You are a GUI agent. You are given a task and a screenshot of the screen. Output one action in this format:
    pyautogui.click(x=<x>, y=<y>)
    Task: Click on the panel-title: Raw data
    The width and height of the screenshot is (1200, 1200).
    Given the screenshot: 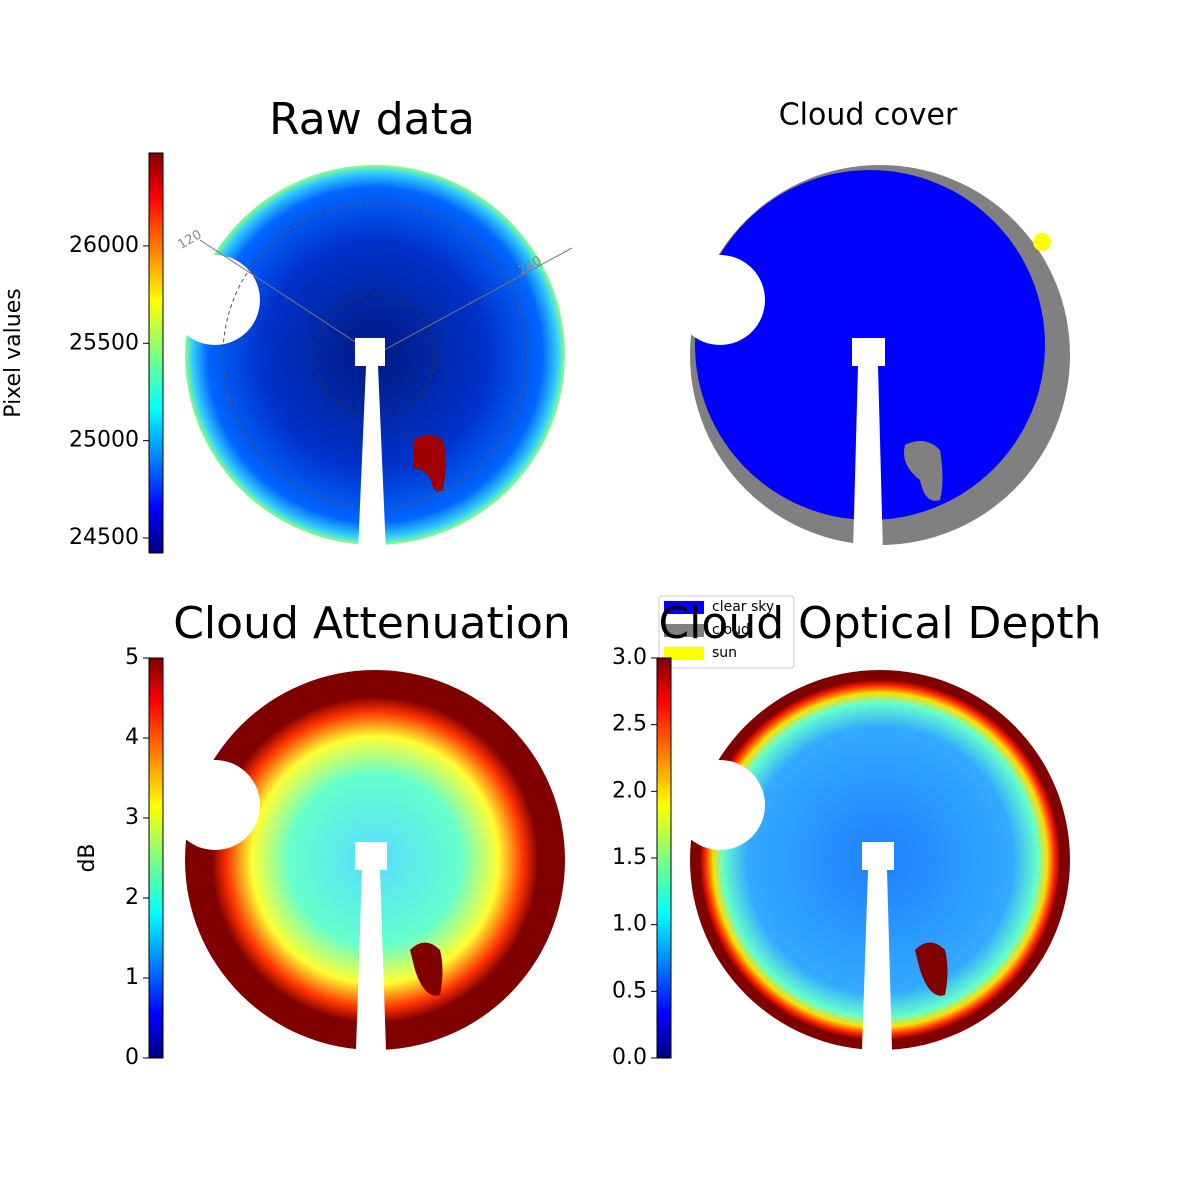 What is the action you would take?
    pyautogui.click(x=372, y=119)
    